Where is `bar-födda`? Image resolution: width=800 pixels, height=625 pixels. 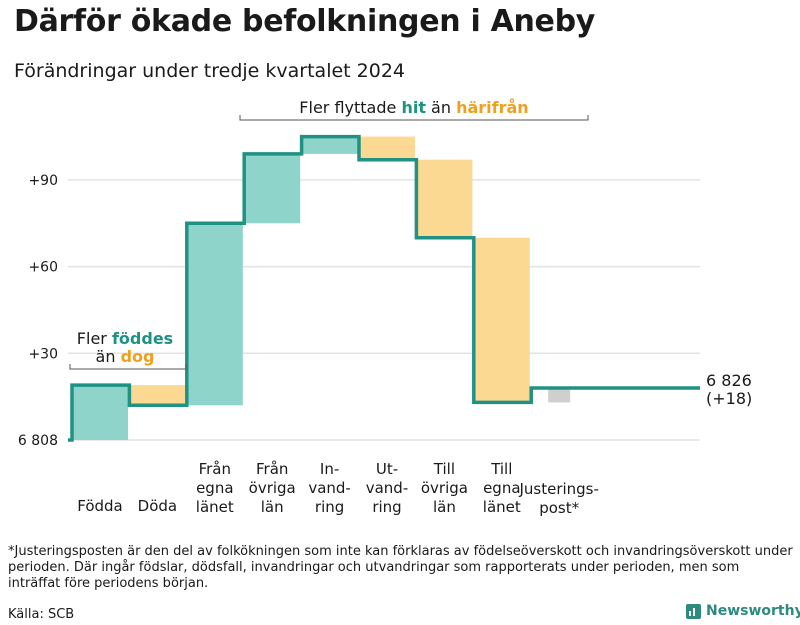
bar-födda is located at coordinates (100, 412).